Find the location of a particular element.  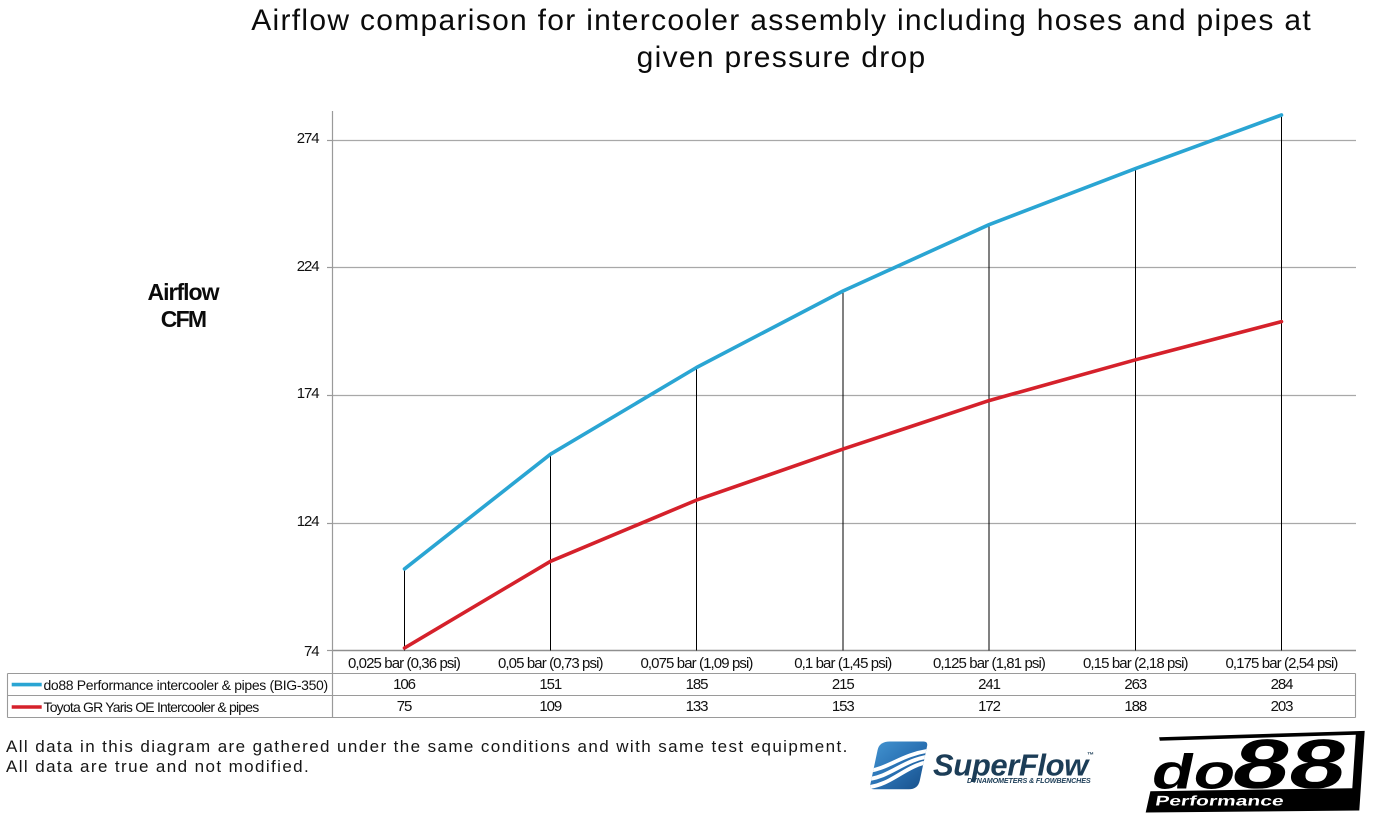

svg-text: 88 is located at coordinates (1289, 764).